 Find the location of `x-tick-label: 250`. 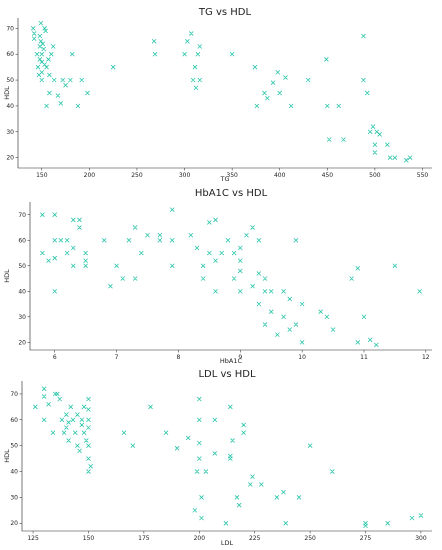

x-tick-label: 250 is located at coordinates (137, 175).